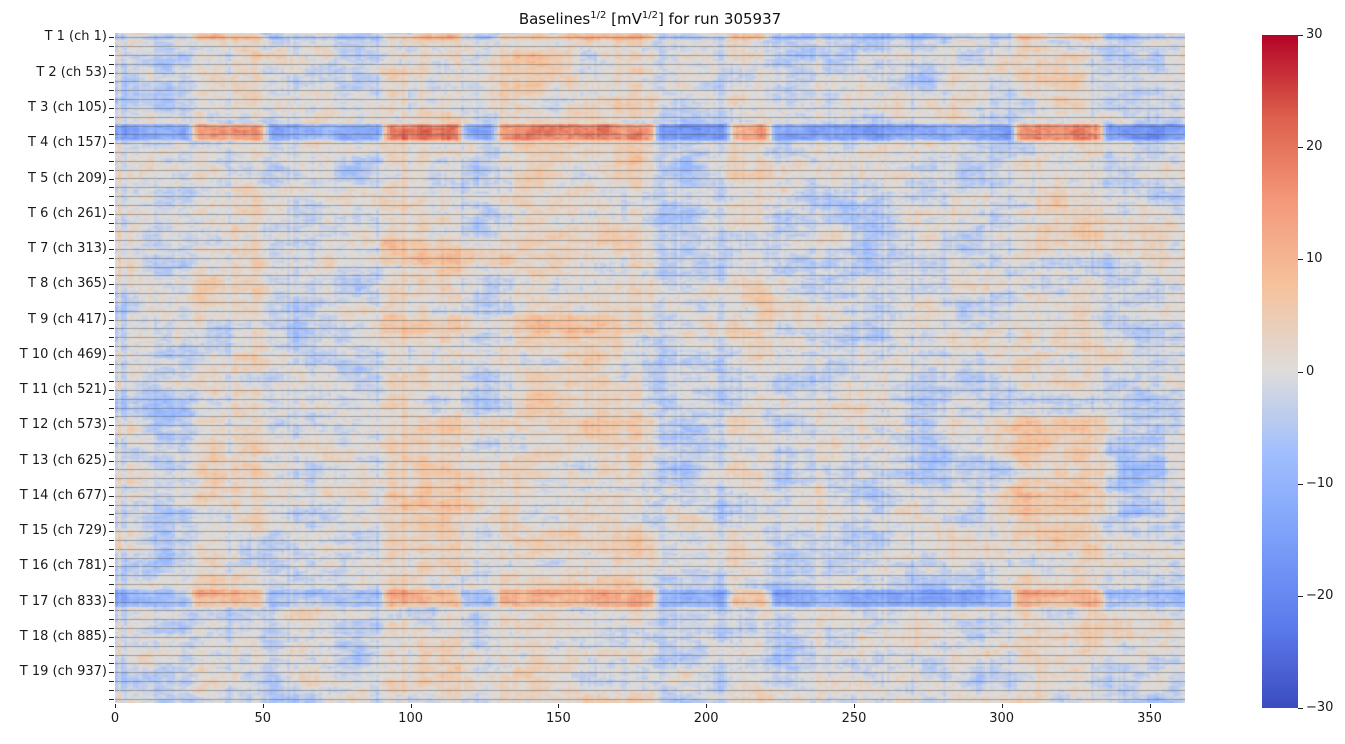  I want to click on colorbar-tick-label: 30, so click(1314, 34).